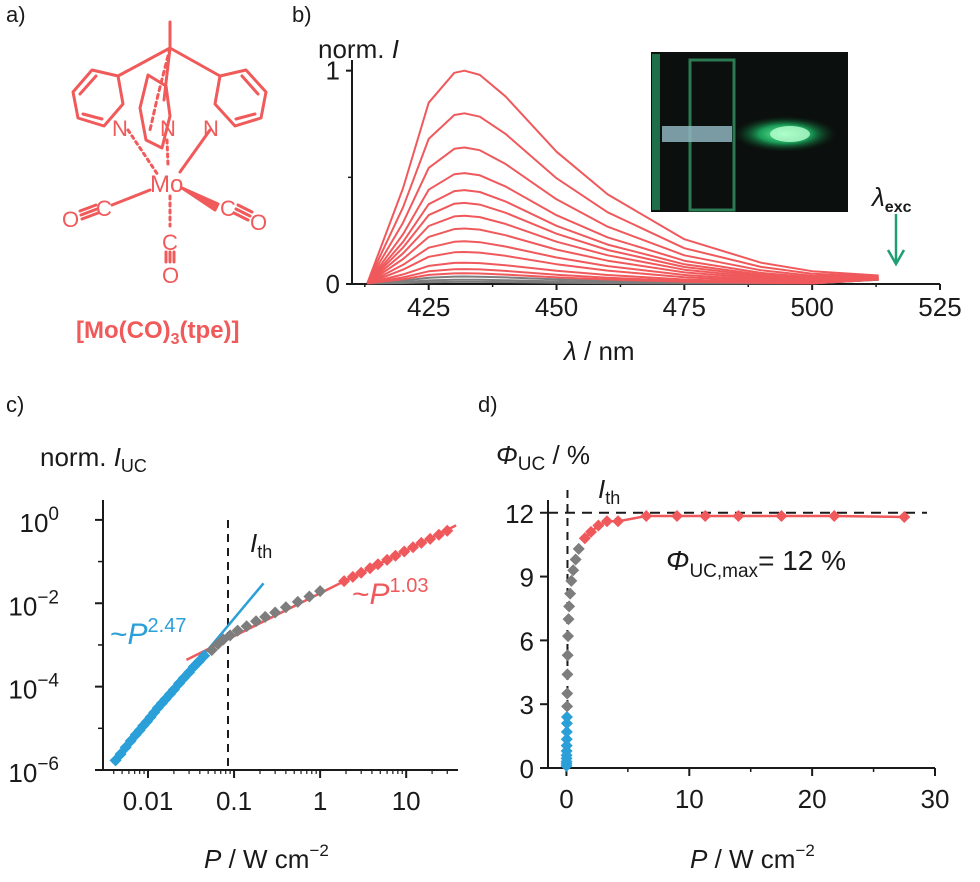 The height and width of the screenshot is (882, 980). Describe the element at coordinates (169, 142) in the screenshot. I see `tpe-ligand-drawing` at that location.